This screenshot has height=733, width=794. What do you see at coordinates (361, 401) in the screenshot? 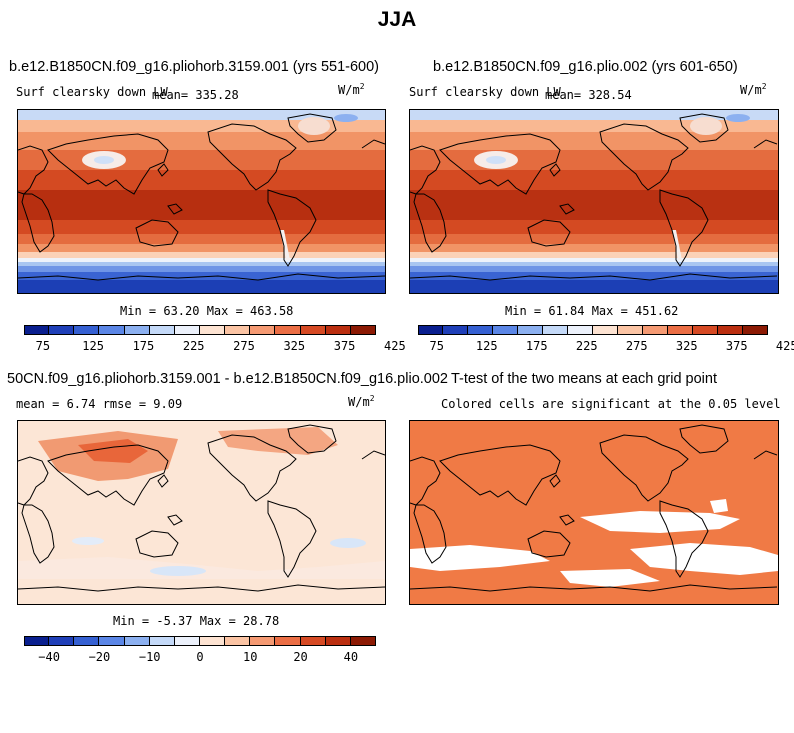
I see `panel3-units: W/m2` at bounding box center [361, 401].